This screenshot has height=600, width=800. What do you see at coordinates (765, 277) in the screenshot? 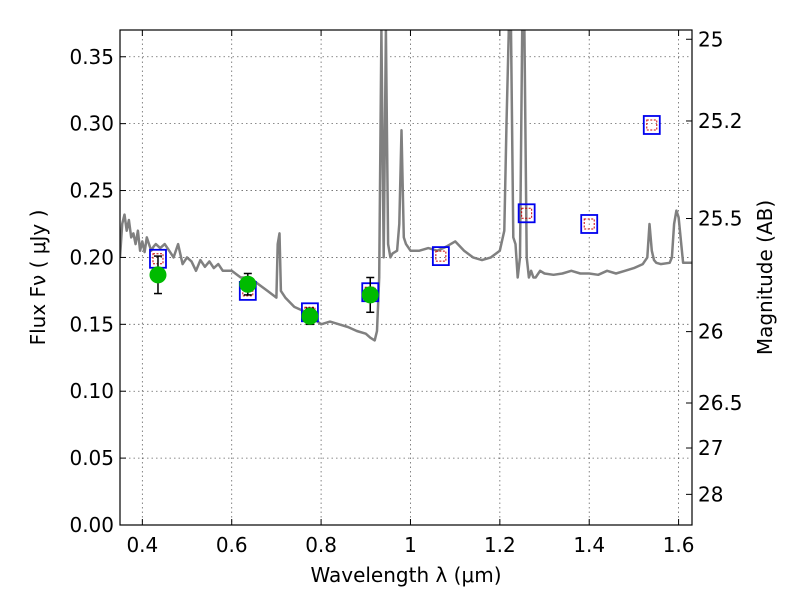
I see `y2-axis-label: Magnitude (AB)` at bounding box center [765, 277].